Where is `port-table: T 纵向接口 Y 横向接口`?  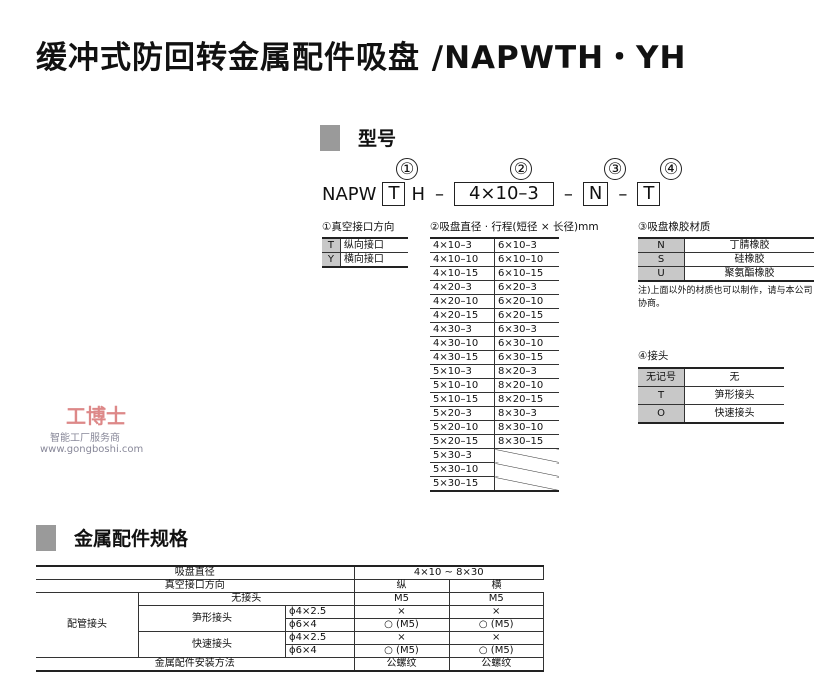 port-table: T 纵向接口 Y 横向接口 is located at coordinates (365, 252).